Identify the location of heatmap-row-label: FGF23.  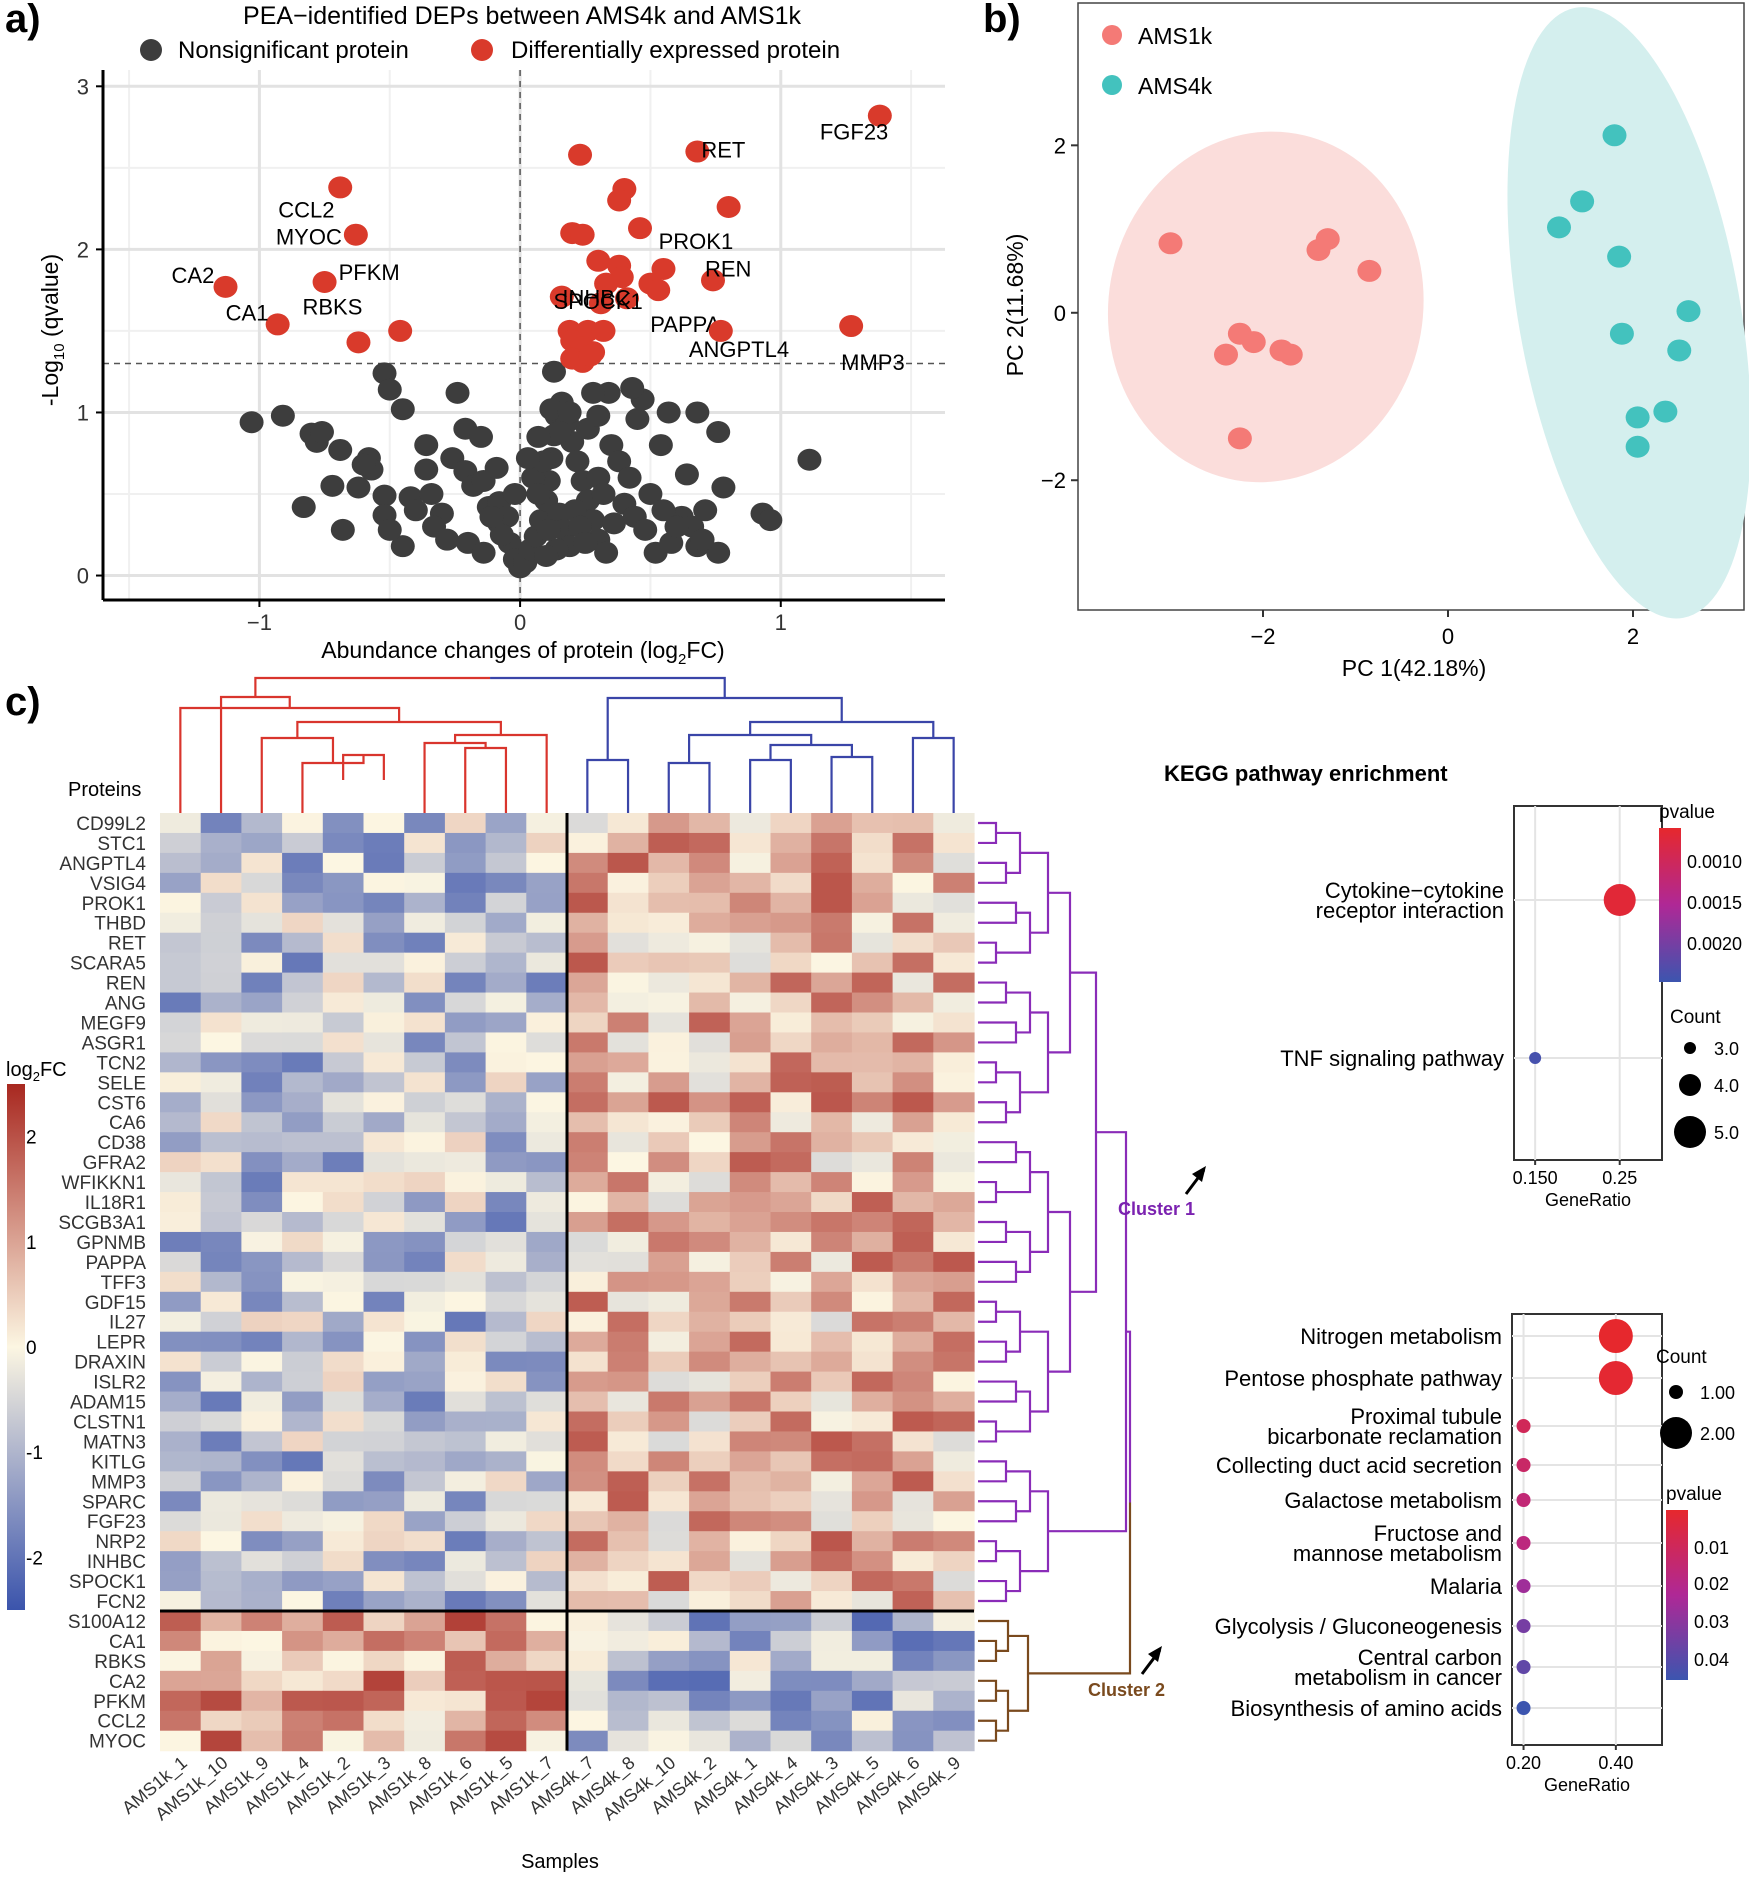
(116, 1522).